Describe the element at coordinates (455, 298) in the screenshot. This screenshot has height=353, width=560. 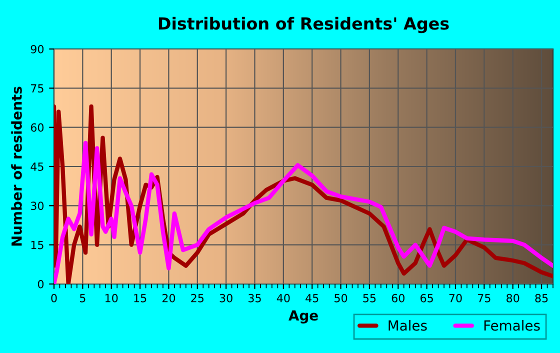
I see `x-tick-label: 70` at that location.